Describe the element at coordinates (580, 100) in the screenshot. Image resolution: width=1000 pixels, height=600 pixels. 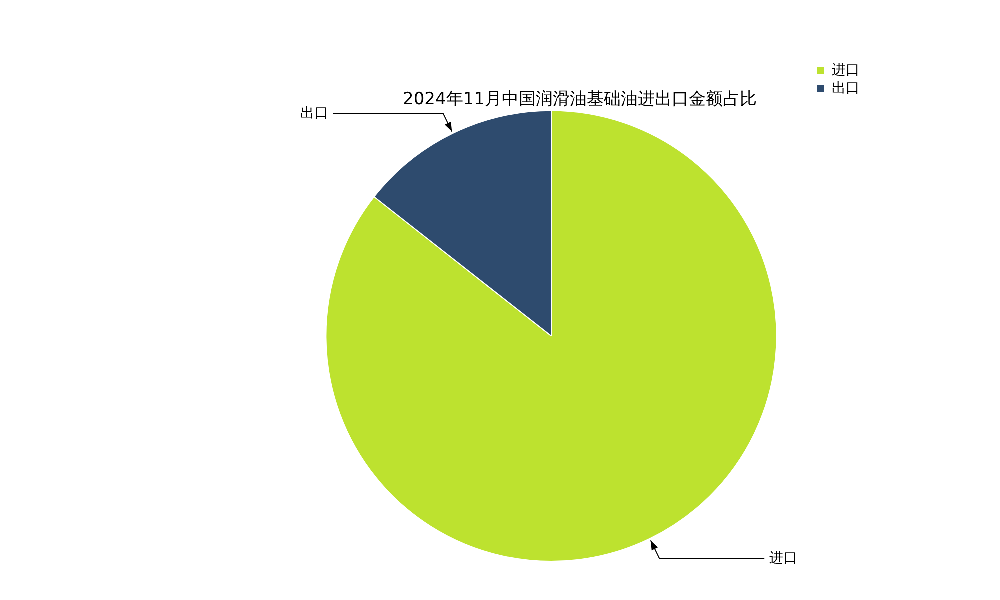
I see `text: 2024年11月中国润滑油基础油进出口金额占比` at that location.